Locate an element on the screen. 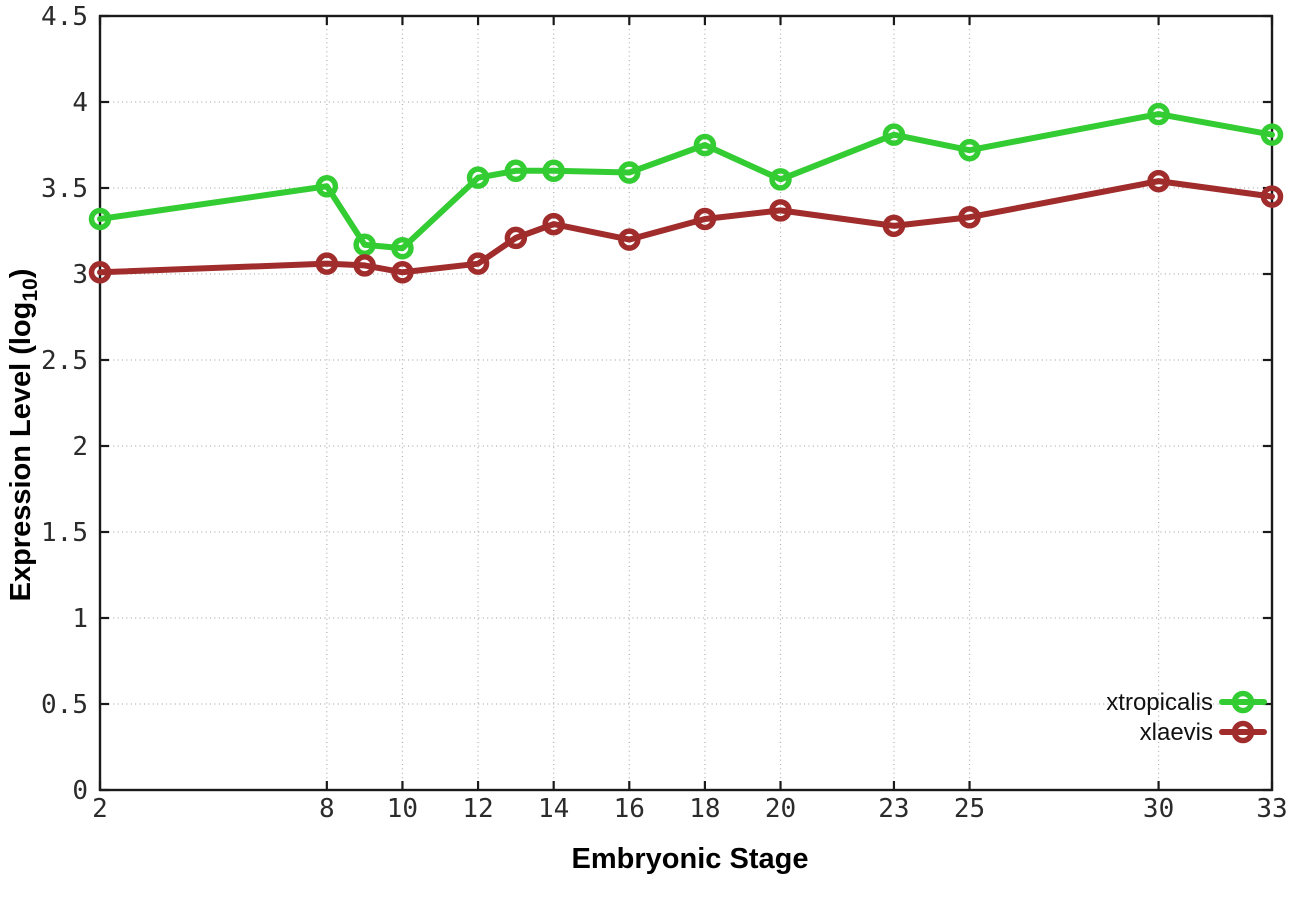 This screenshot has height=907, width=1296. legend-sample-marker-xtropicalis is located at coordinates (1243, 702).